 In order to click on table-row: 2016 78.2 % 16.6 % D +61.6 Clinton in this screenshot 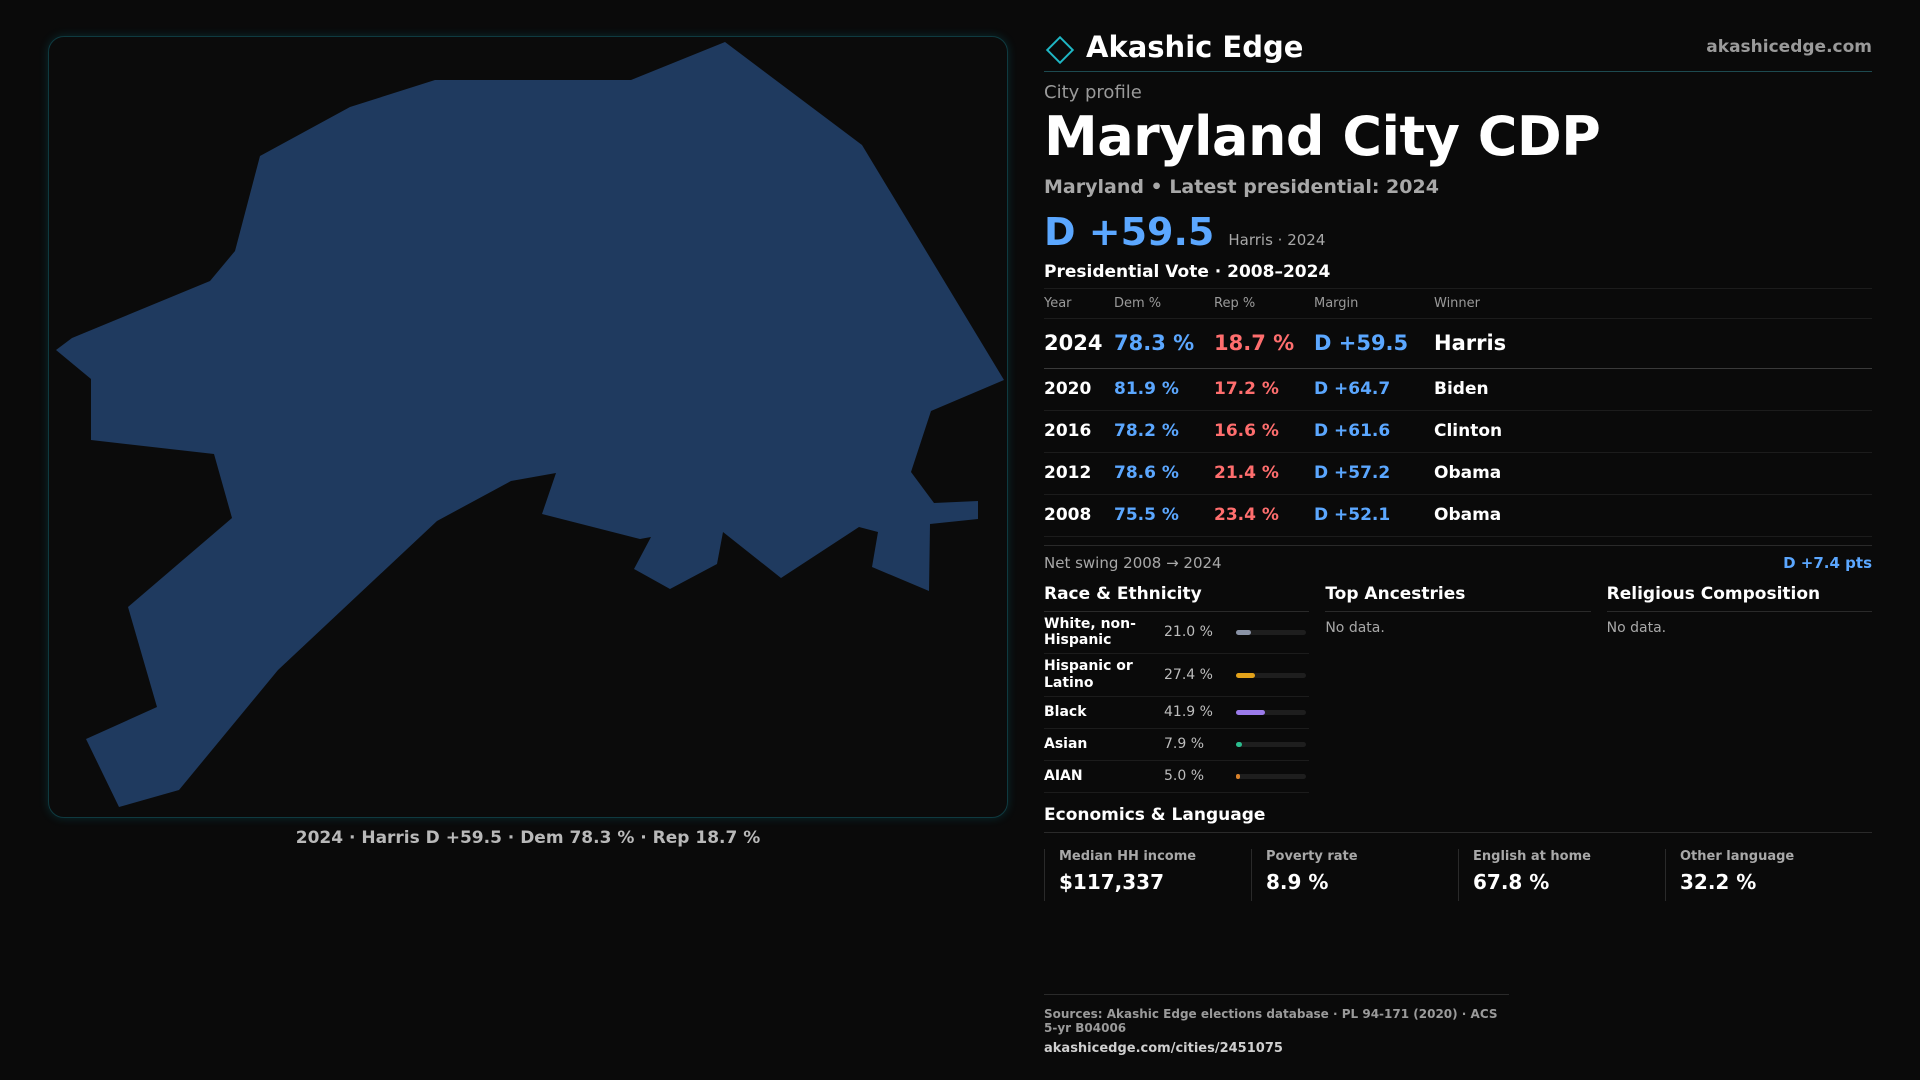, I will do `click(1458, 431)`.